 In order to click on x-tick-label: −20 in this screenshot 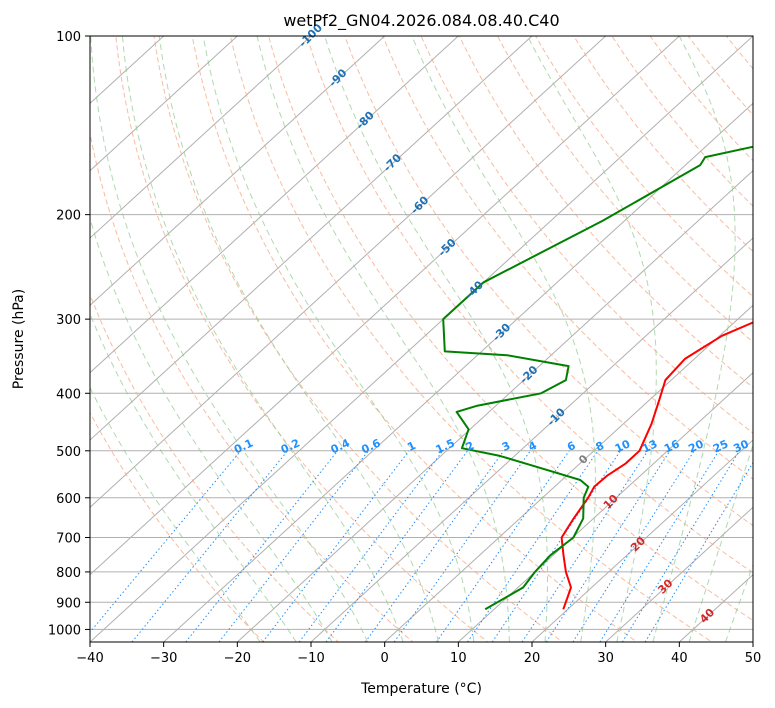, I will do `click(237, 658)`.